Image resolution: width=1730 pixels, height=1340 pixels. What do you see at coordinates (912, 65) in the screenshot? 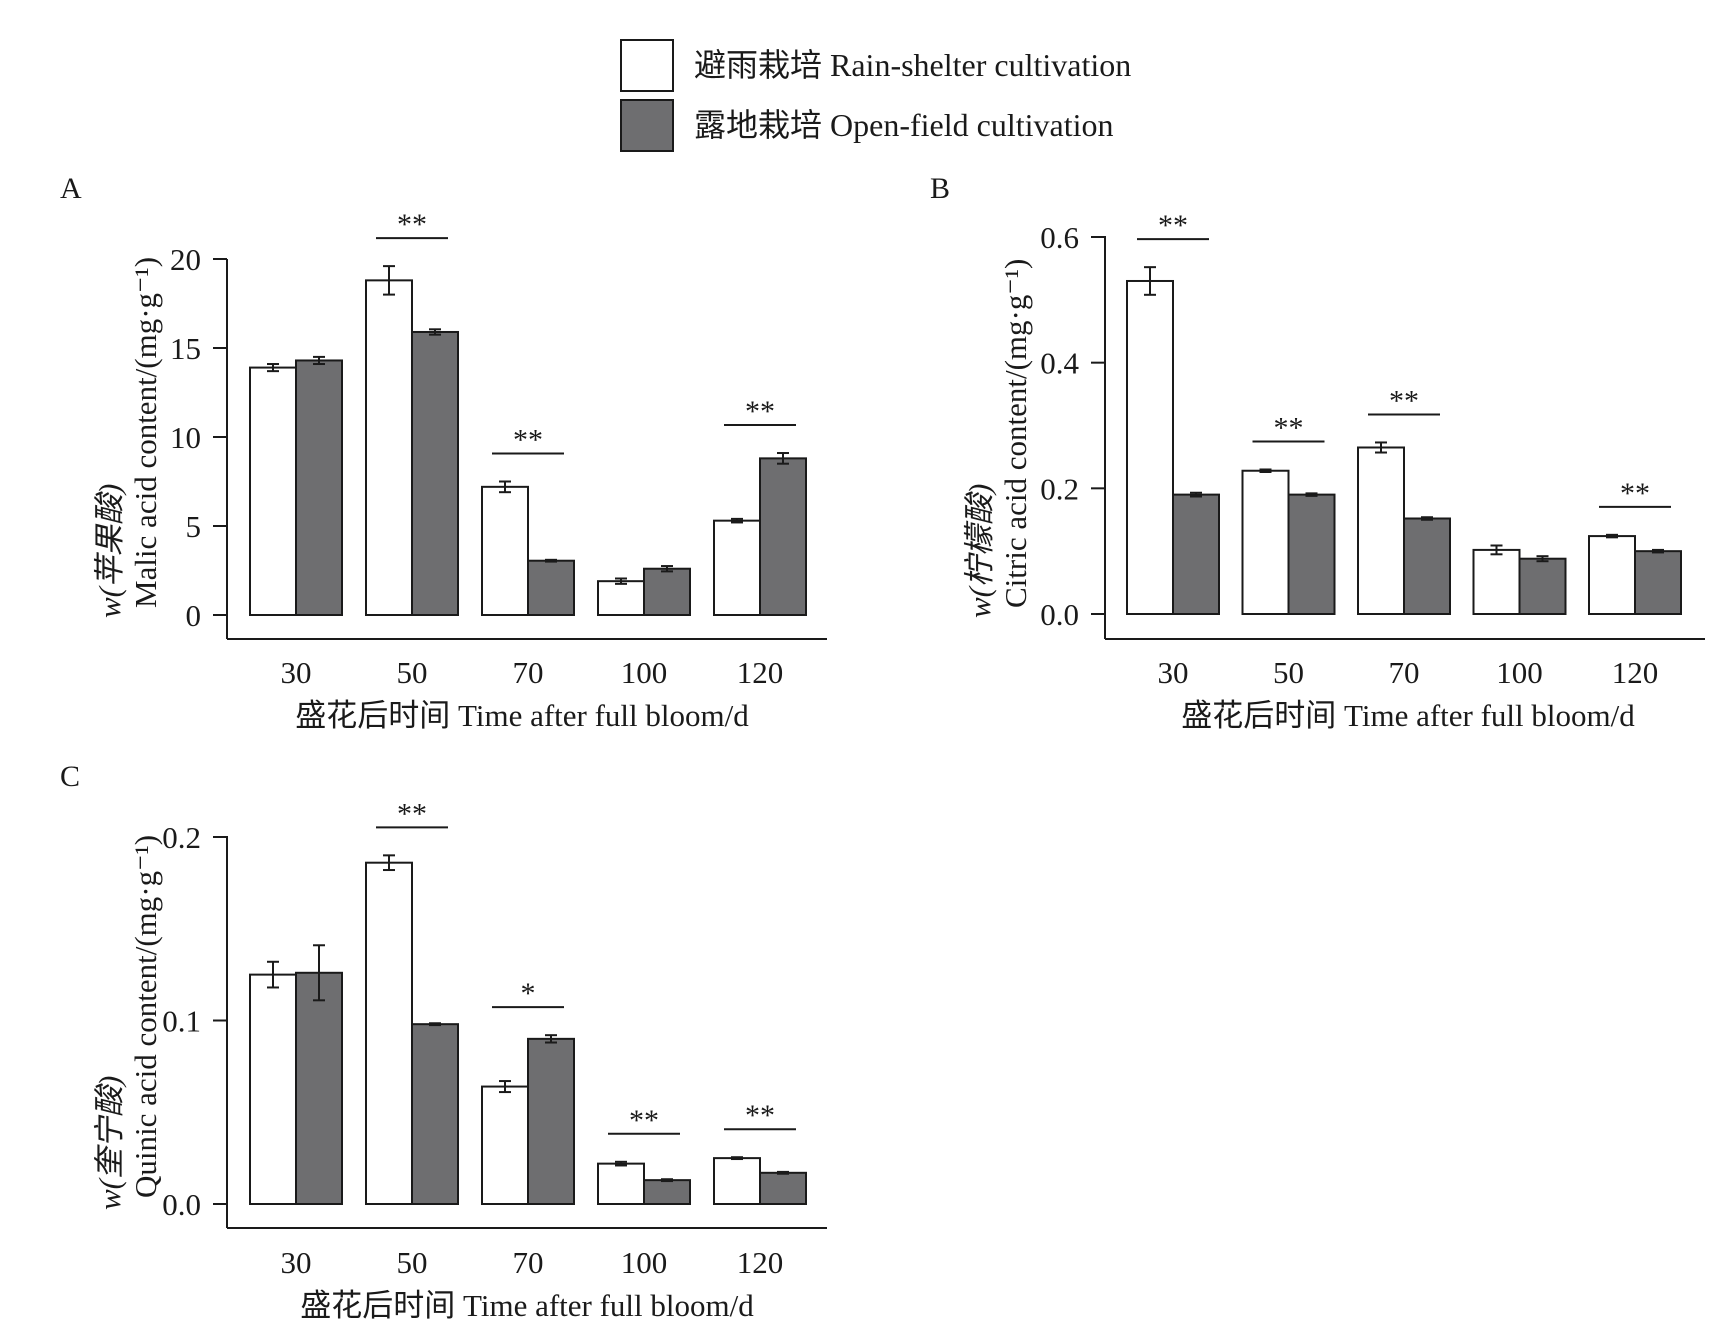
I see `legend-label-rain-shelter: 避雨栽培 Rain-shelter cultivation` at bounding box center [912, 65].